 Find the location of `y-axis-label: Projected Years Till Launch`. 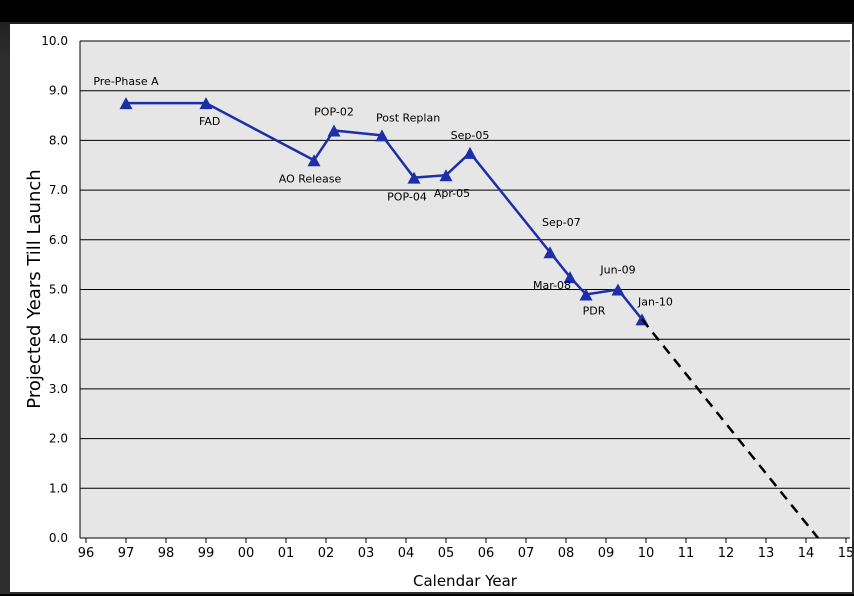

y-axis-label: Projected Years Till Launch is located at coordinates (34, 288).